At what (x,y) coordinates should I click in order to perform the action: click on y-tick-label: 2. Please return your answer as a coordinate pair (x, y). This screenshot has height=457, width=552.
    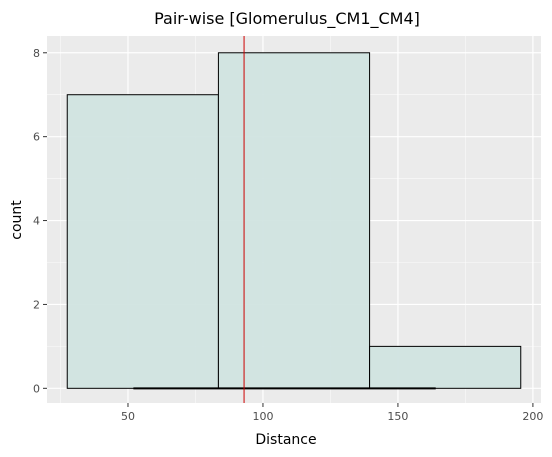
    Looking at the image, I should click on (36, 304).